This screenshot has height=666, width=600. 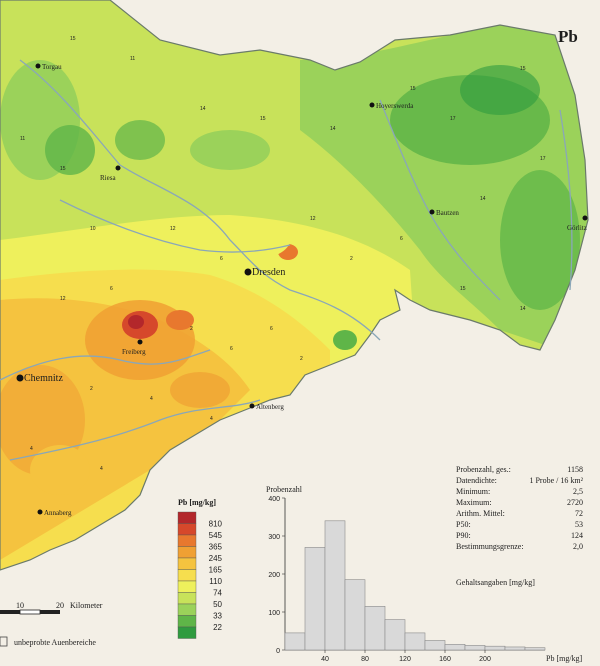 What do you see at coordinates (55, 642) in the screenshot?
I see `unsampled-note: unbeprobte Auenbereiche` at bounding box center [55, 642].